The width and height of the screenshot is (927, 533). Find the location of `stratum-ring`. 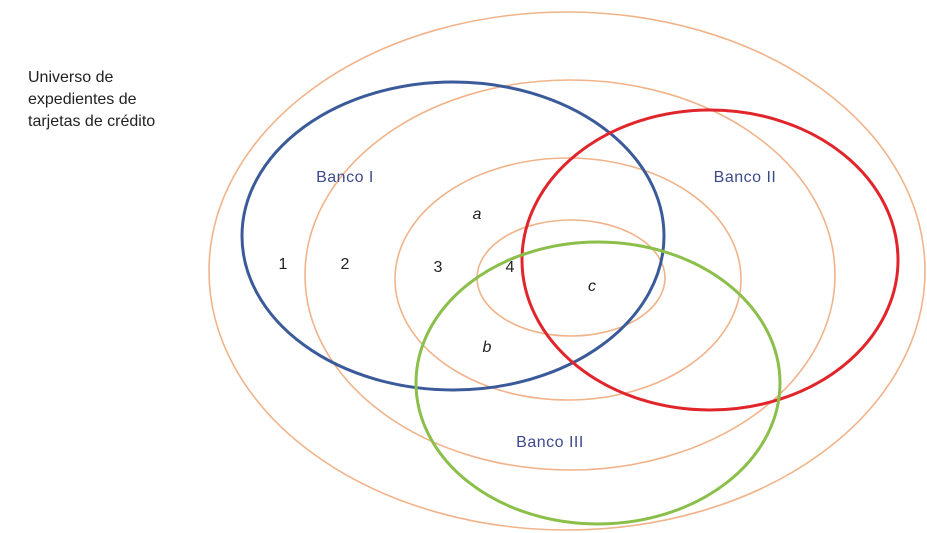

stratum-ring is located at coordinates (571, 278).